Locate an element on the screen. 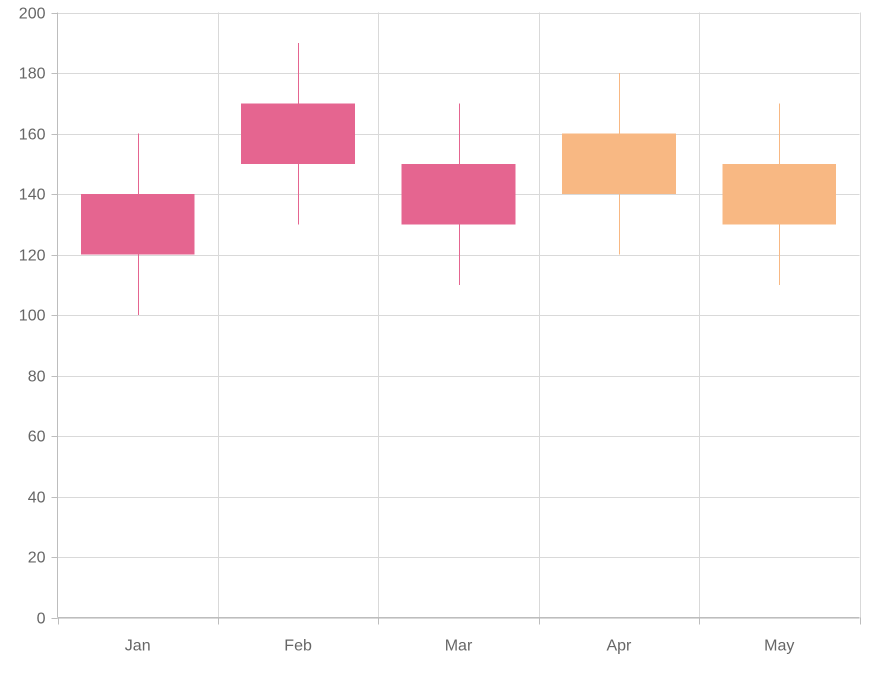 The image size is (875, 673). y-tick-label: 200 is located at coordinates (32, 14).